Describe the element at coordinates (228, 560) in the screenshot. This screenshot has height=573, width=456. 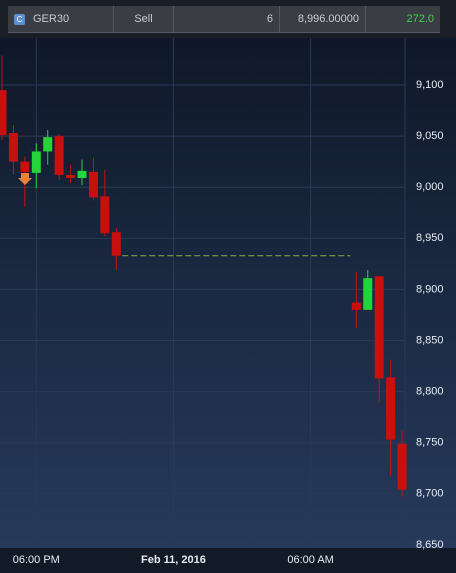
I see `x-axis-background` at that location.